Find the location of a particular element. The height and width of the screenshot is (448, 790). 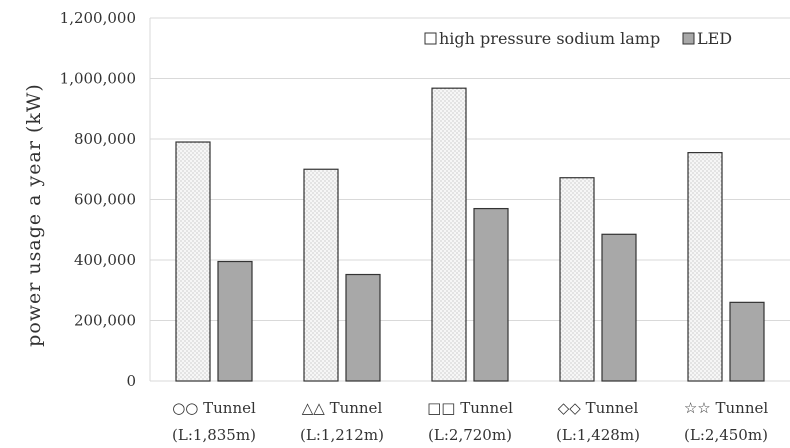

legend-label-led: LED is located at coordinates (714, 38).